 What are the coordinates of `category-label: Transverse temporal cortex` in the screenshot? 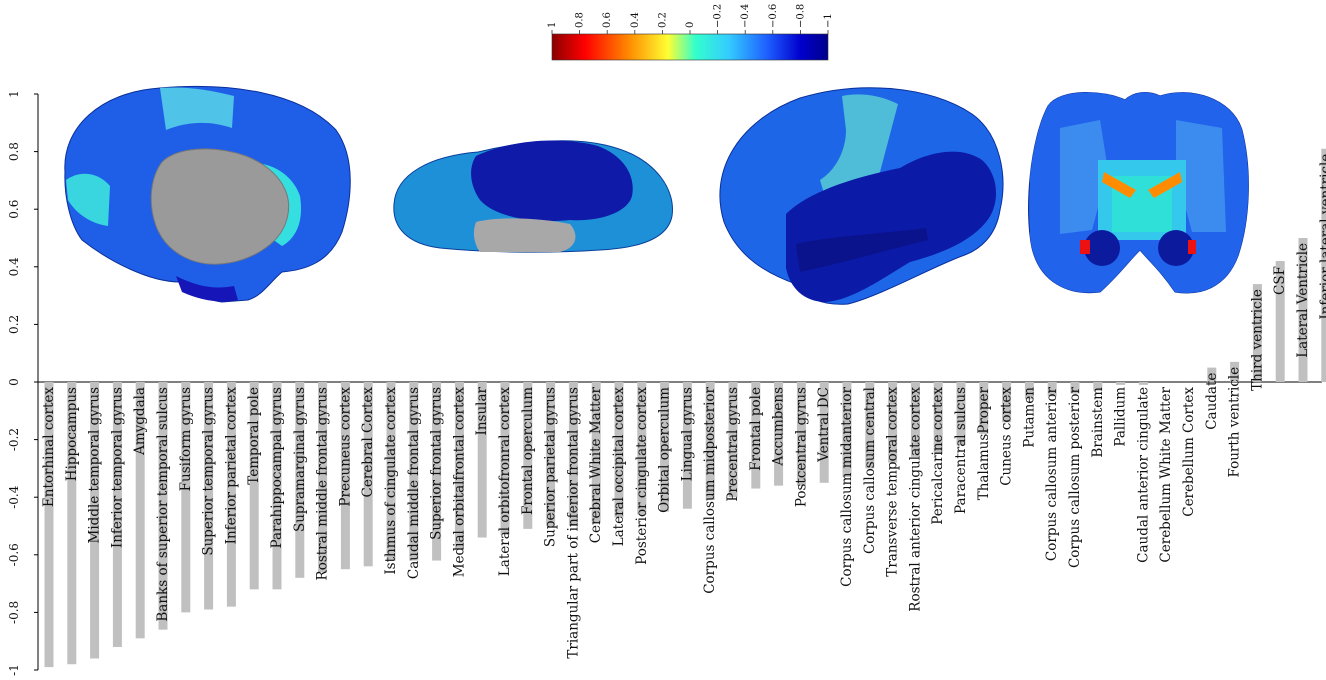 It's located at (893, 482).